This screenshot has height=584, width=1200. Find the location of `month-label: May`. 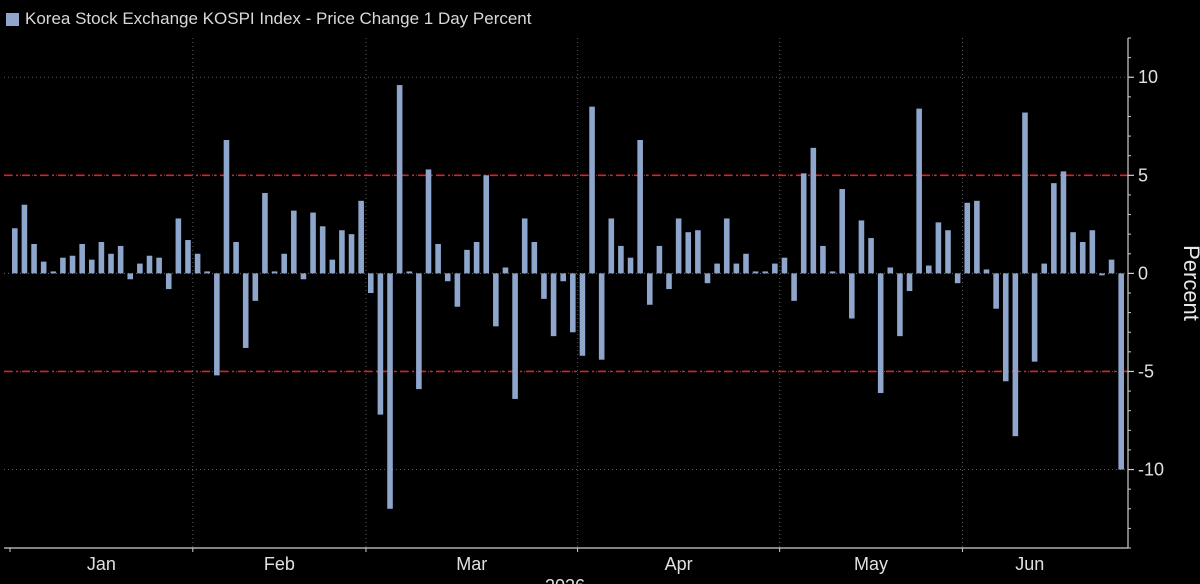

month-label: May is located at coordinates (871, 564).